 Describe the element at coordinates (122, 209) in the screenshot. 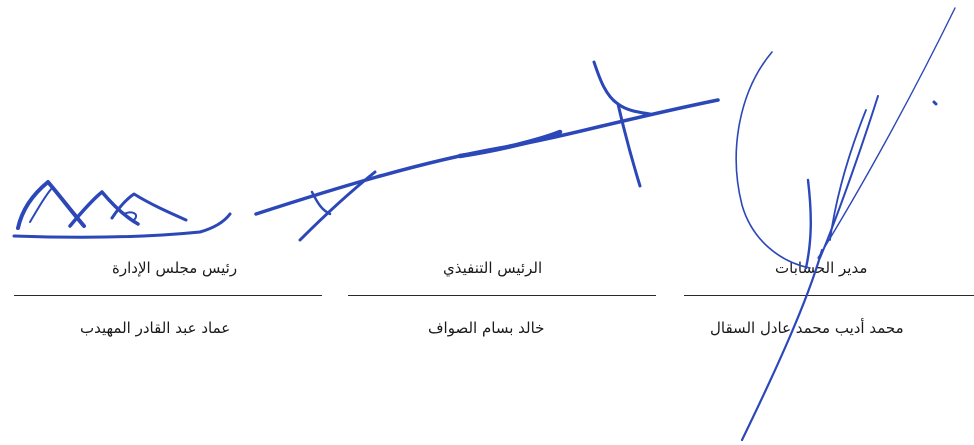

I see `signature-chairman` at that location.